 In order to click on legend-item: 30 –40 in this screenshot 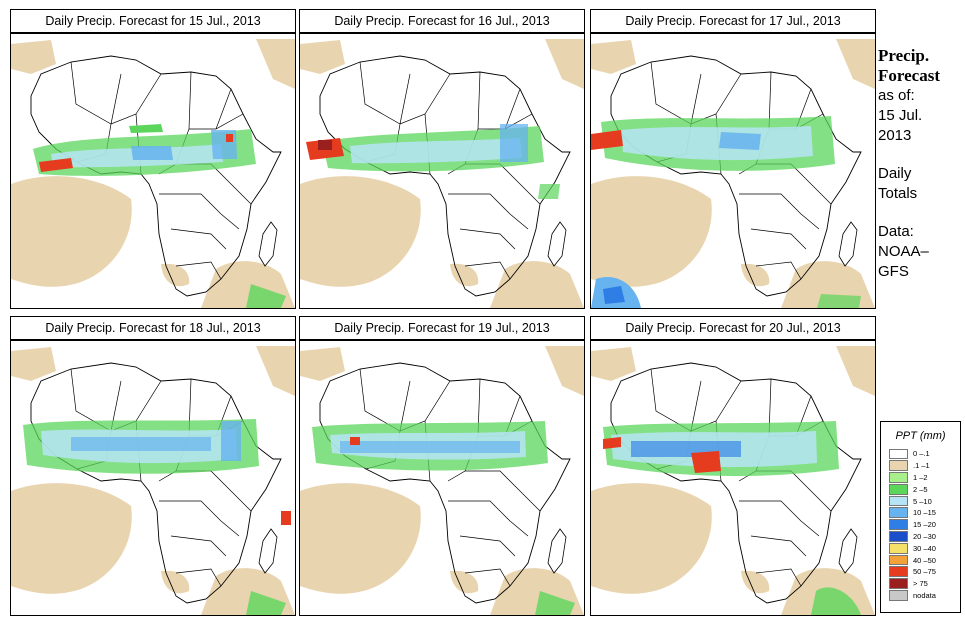, I will do `click(912, 548)`.